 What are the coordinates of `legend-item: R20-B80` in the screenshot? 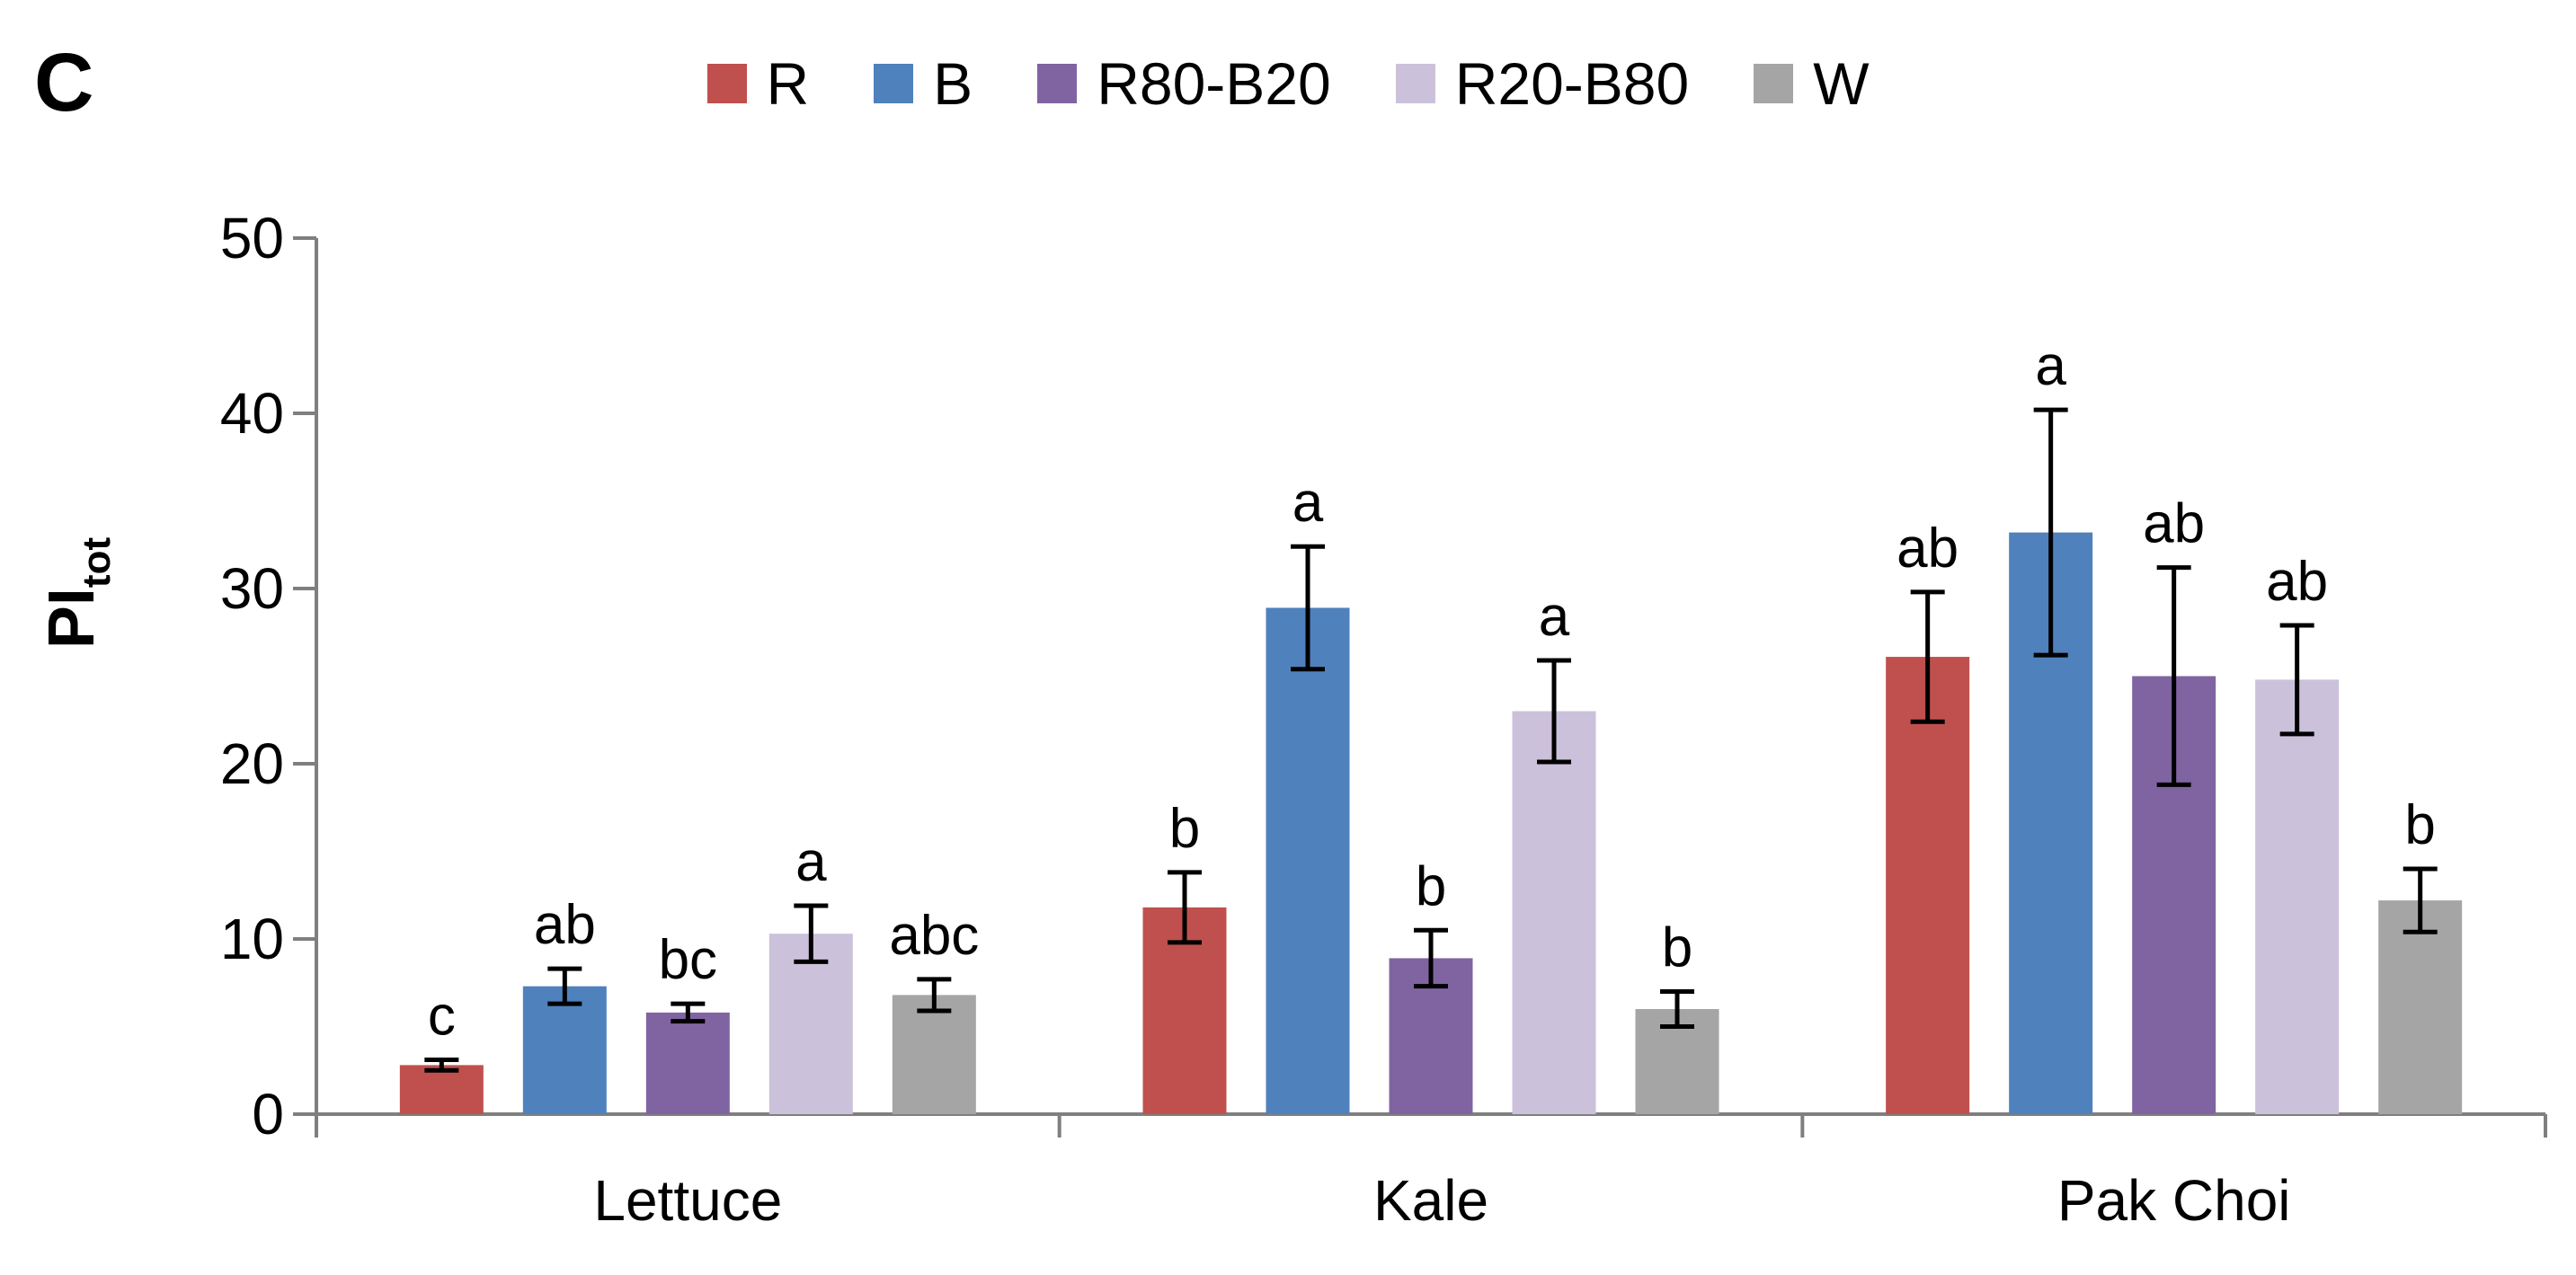 It's located at (1542, 83).